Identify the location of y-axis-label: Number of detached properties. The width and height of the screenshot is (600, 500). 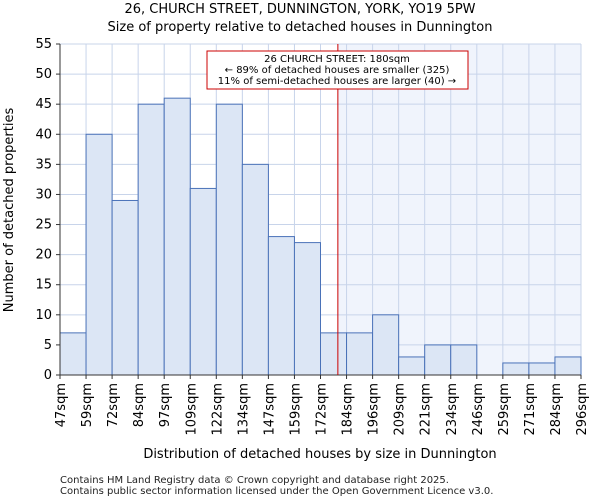
(9, 210).